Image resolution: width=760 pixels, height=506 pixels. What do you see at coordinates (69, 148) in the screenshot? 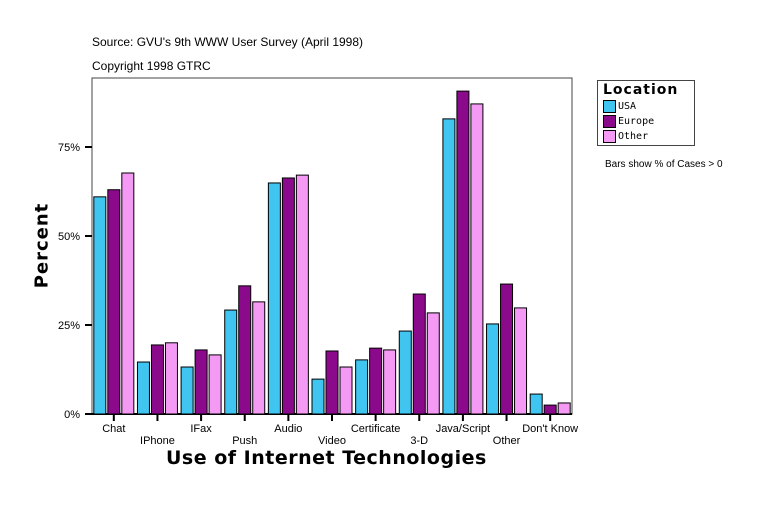
I see `y-tick-label: 75%` at bounding box center [69, 148].